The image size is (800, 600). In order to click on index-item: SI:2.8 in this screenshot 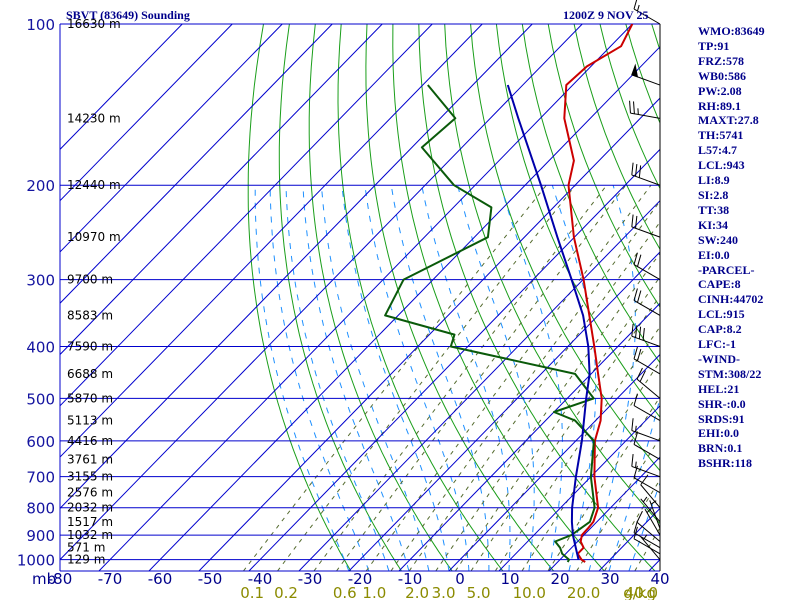, I will do `click(713, 194)`.